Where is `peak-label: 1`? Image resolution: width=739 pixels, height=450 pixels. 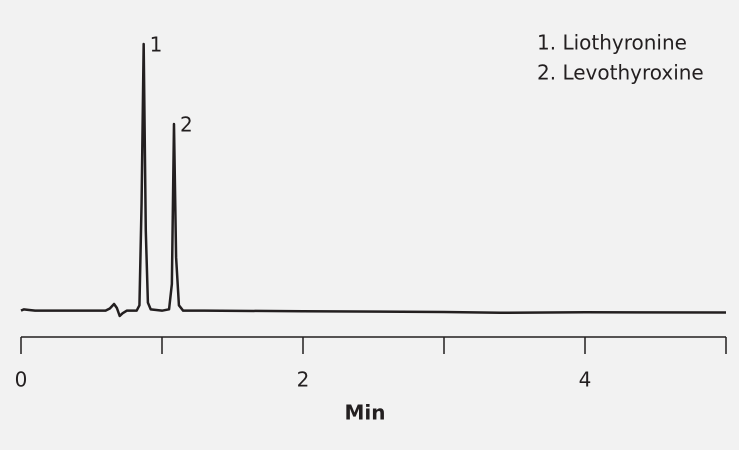 peak-label: 1 is located at coordinates (156, 45).